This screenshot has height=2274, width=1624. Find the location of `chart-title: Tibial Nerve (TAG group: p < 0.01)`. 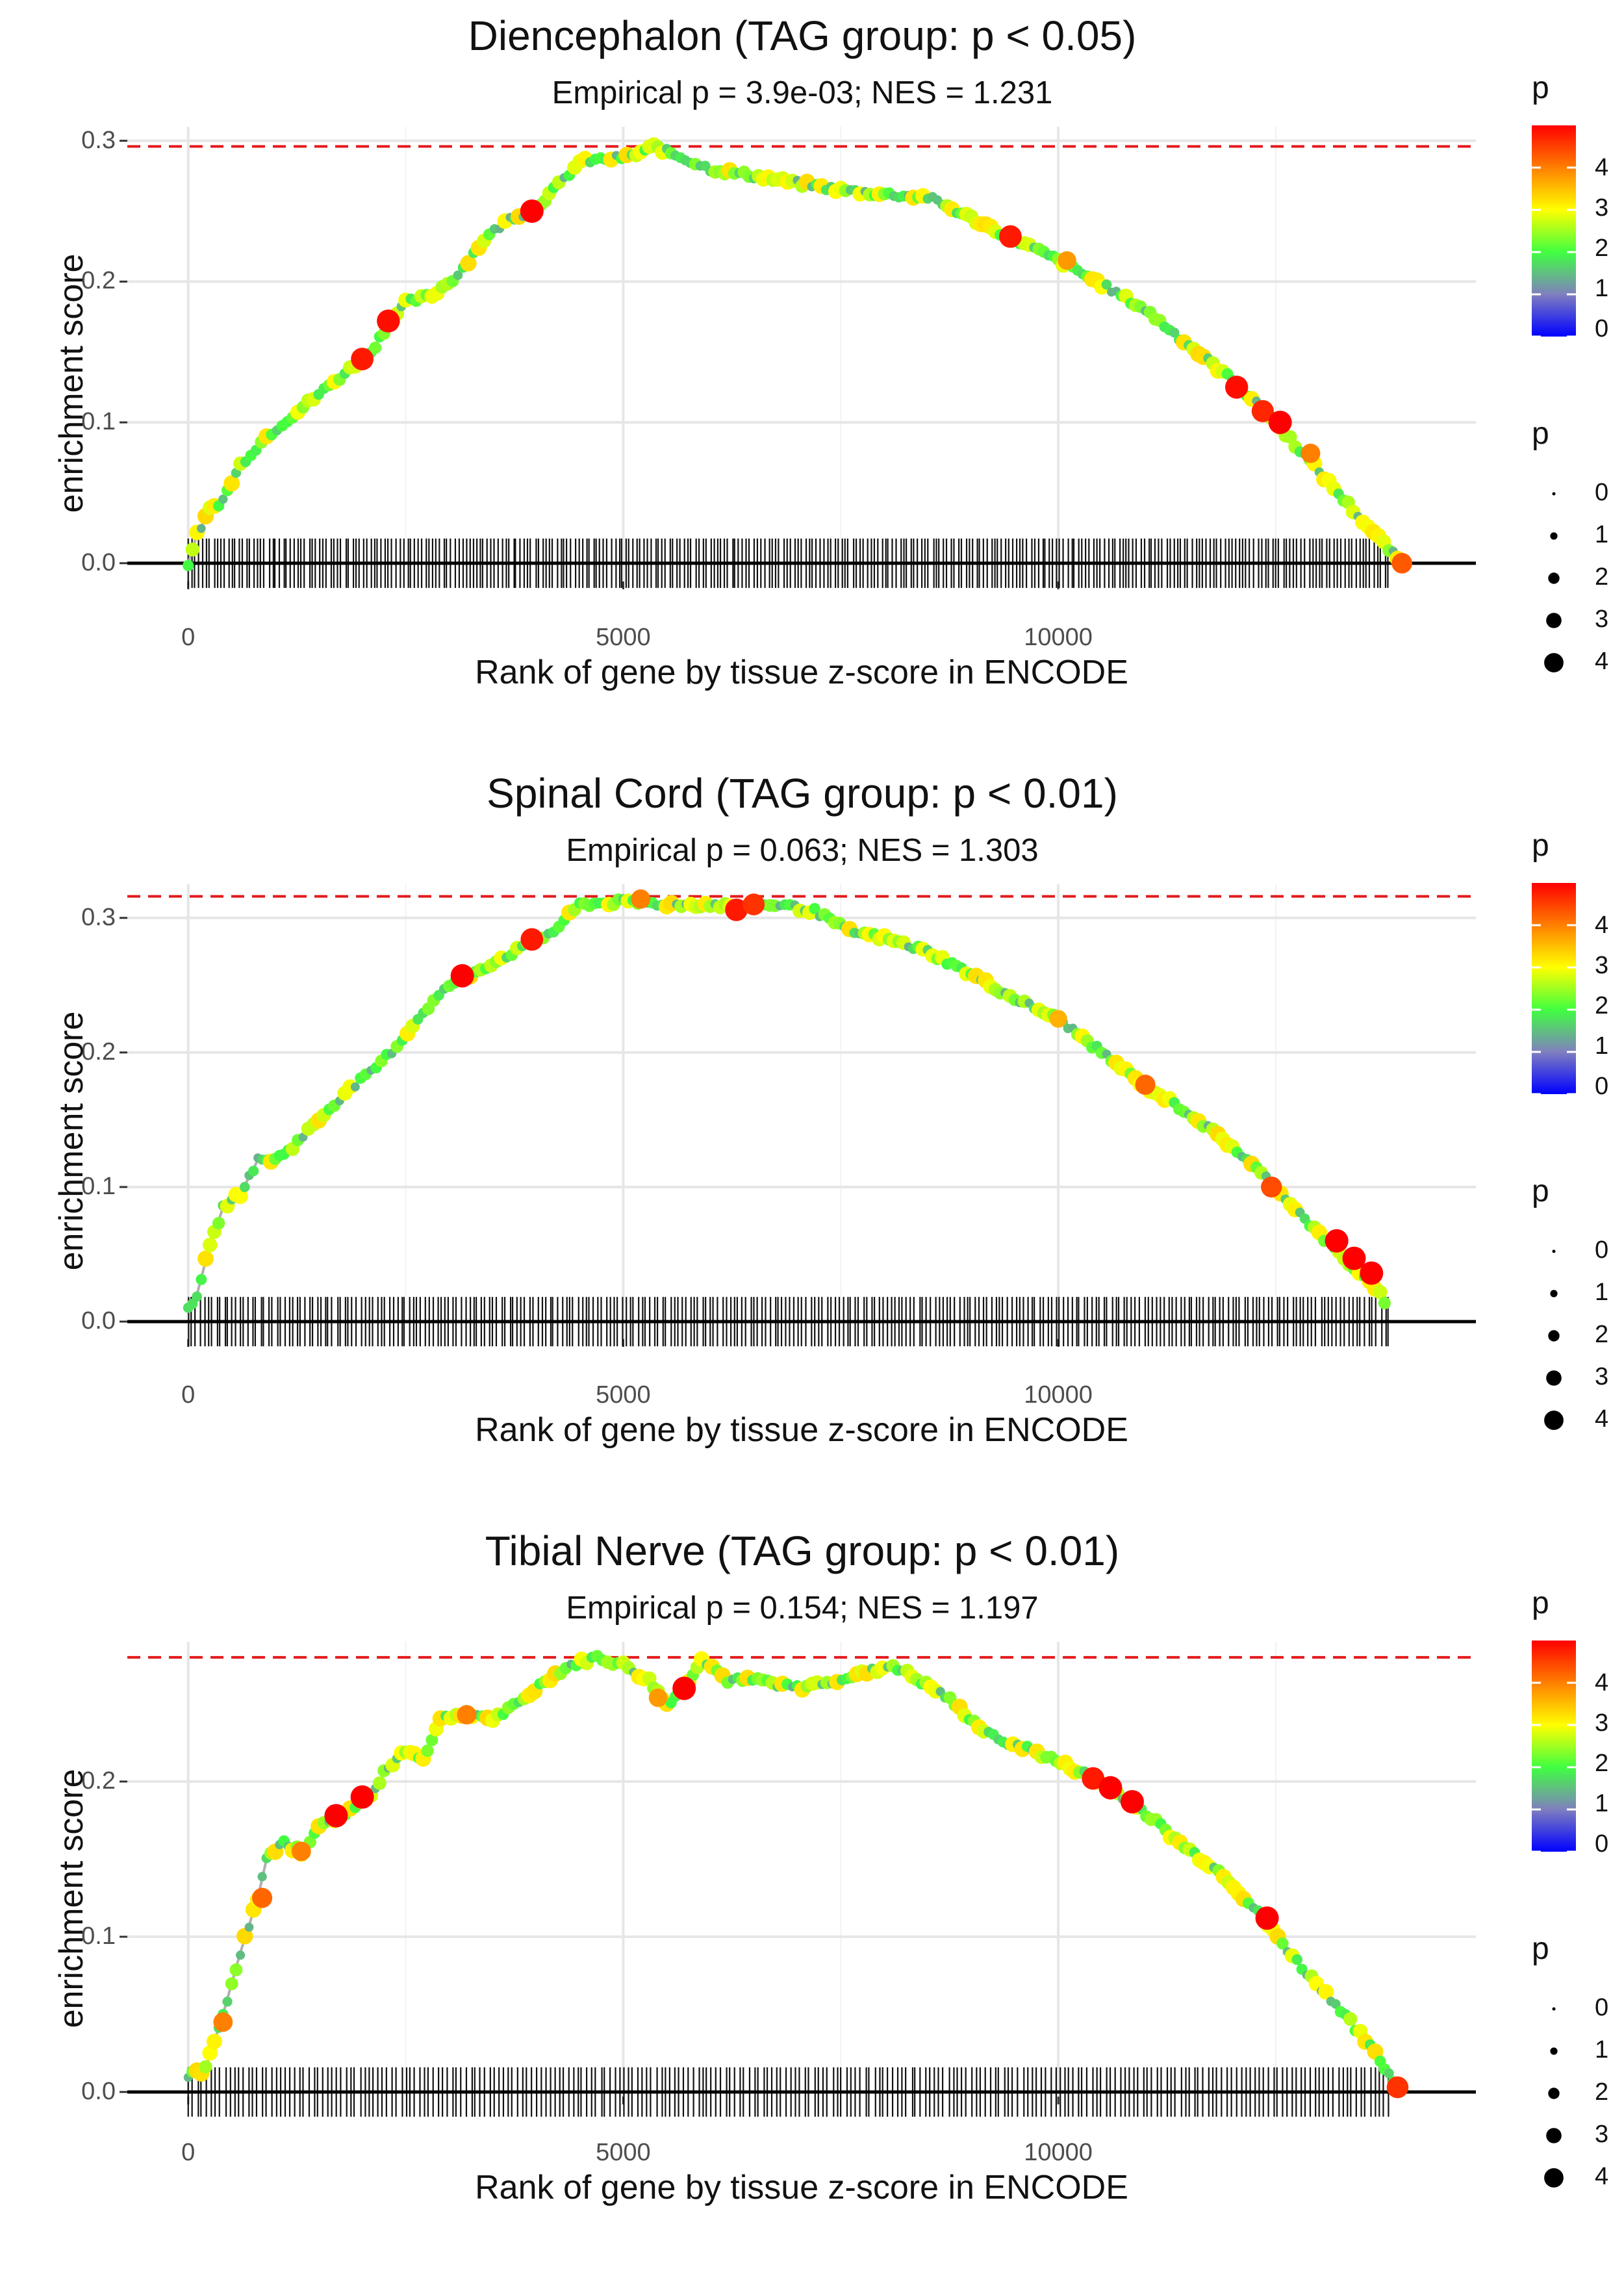

chart-title: Tibial Nerve (TAG group: p < 0.01) is located at coordinates (802, 1550).